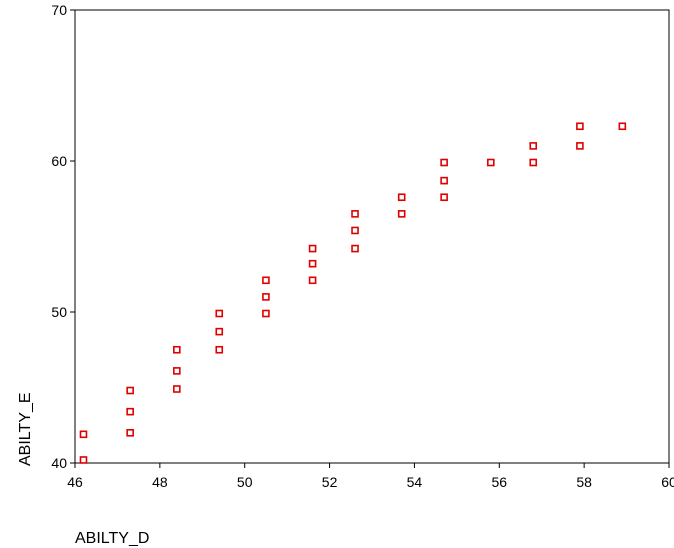 Image resolution: width=674 pixels, height=548 pixels. Describe the element at coordinates (25, 429) in the screenshot. I see `y-axis-title: ABILTY_E` at that location.